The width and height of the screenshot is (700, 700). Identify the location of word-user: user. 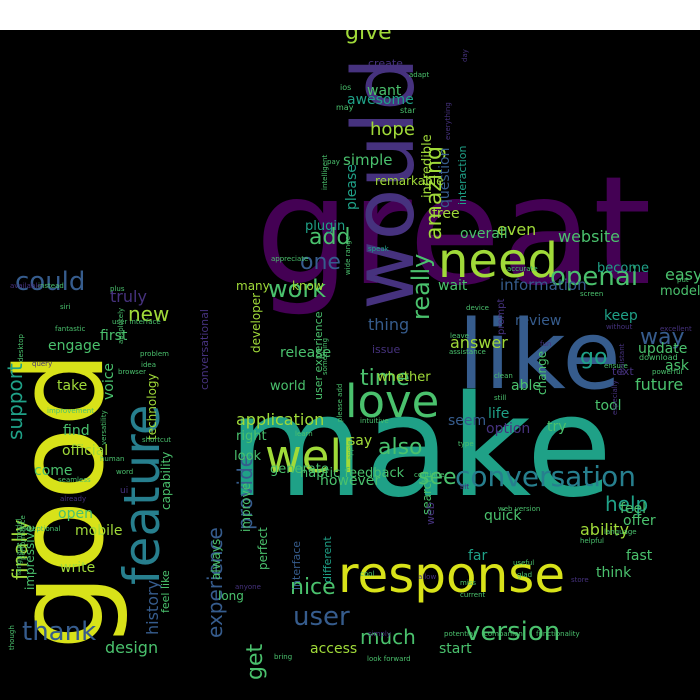
(321, 617).